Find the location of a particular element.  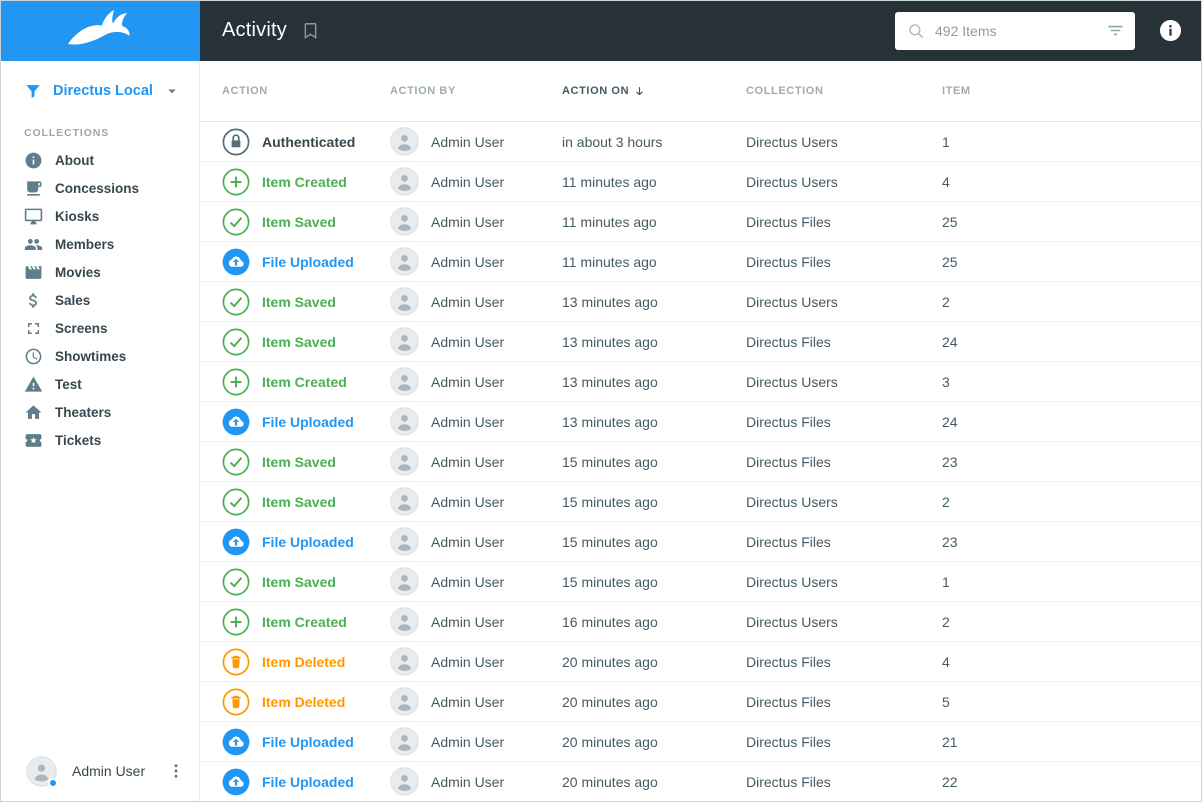

sidebar-item: Screens is located at coordinates (99, 328).